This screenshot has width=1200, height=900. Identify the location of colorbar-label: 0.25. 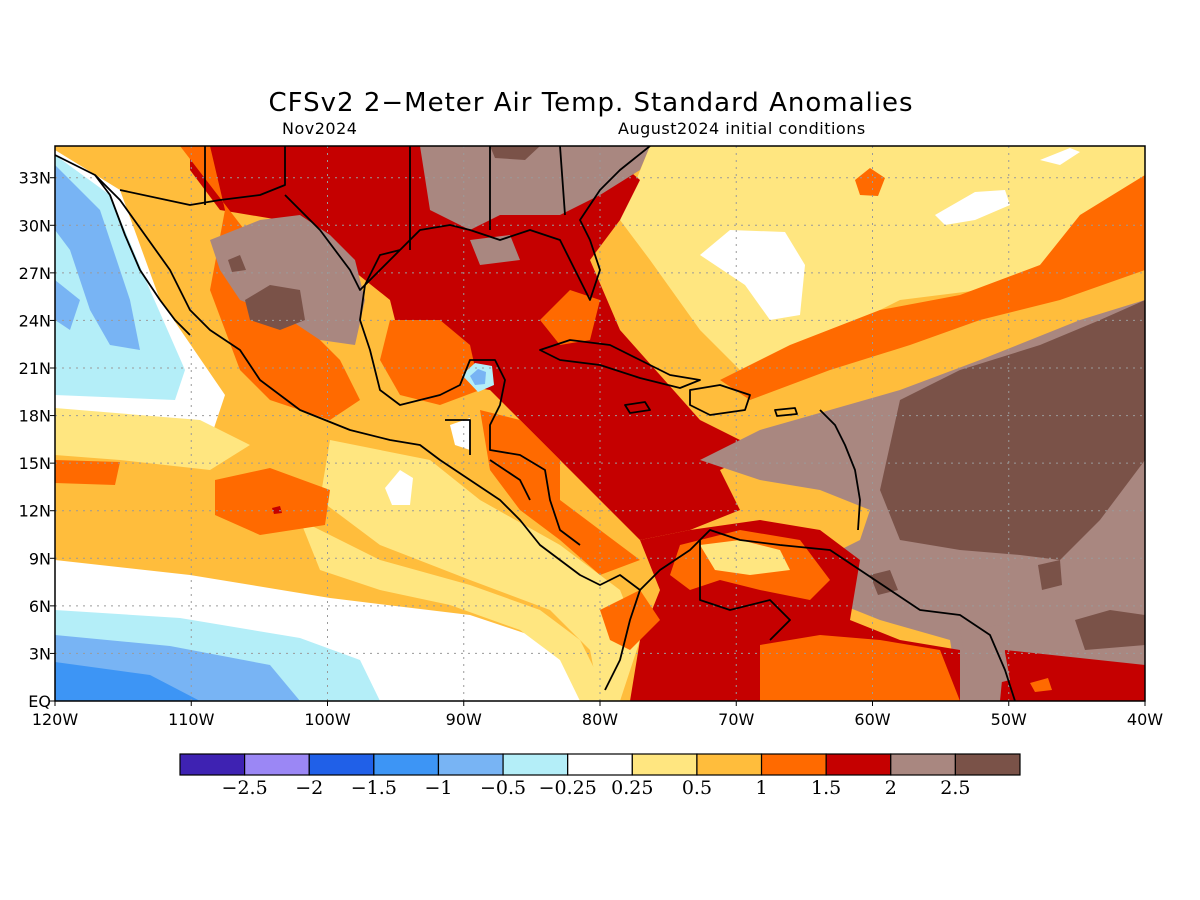
(632, 788).